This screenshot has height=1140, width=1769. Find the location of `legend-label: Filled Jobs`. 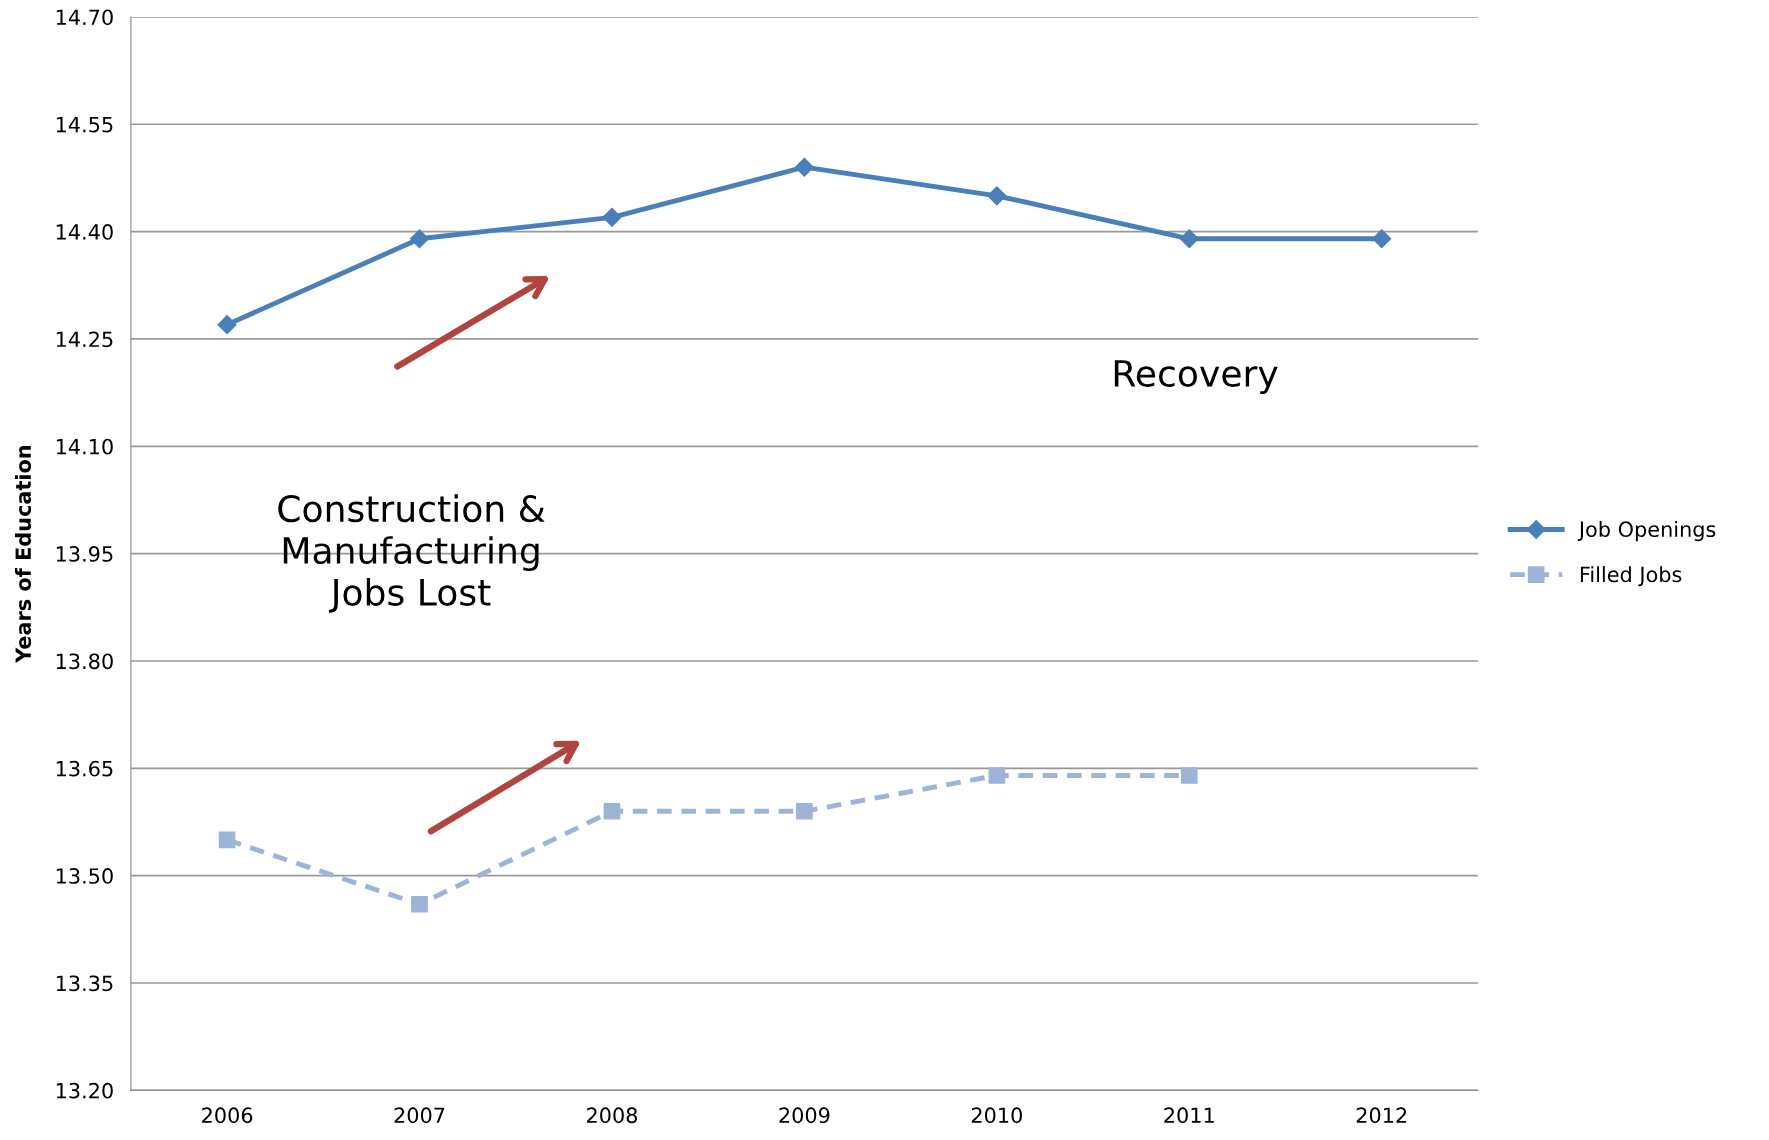

legend-label: Filled Jobs is located at coordinates (1631, 576).